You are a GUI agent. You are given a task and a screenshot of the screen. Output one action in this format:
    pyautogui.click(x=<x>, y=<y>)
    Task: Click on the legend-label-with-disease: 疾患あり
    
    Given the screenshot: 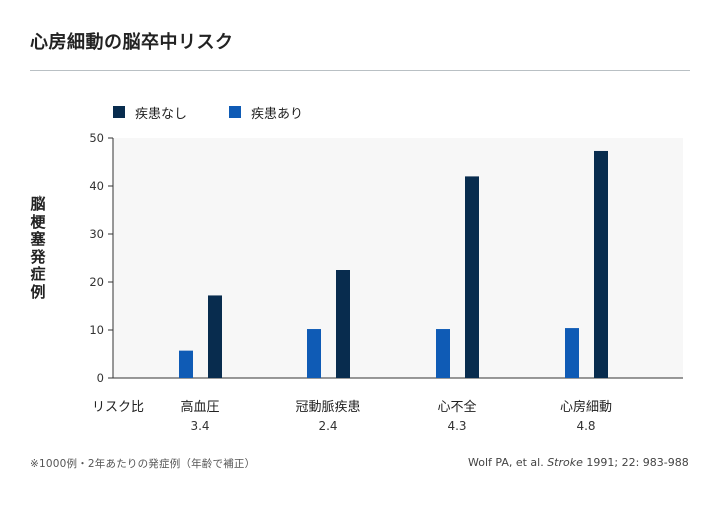 What is the action you would take?
    pyautogui.click(x=277, y=114)
    